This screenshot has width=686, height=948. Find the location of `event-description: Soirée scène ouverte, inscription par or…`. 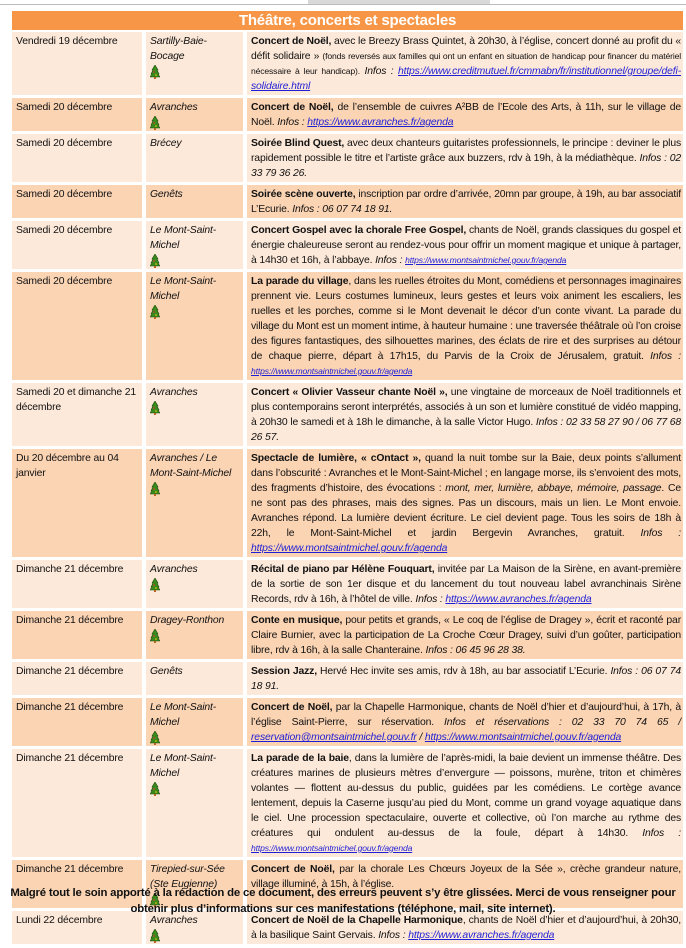

event-description: Soirée scène ouverte, inscription par or… is located at coordinates (465, 201).